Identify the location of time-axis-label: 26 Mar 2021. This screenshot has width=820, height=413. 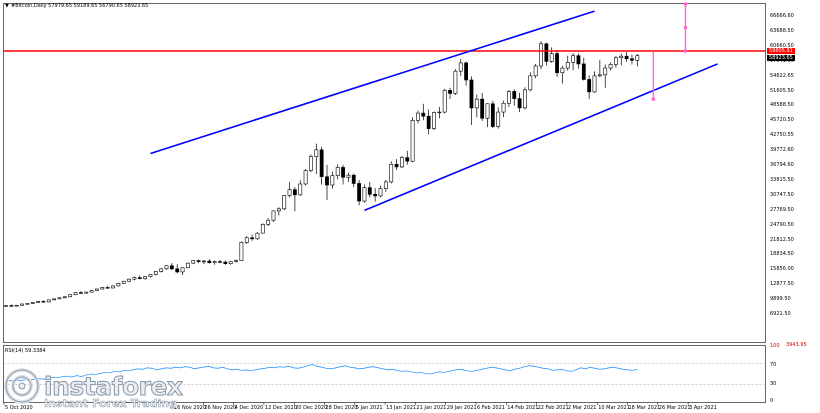
(674, 408).